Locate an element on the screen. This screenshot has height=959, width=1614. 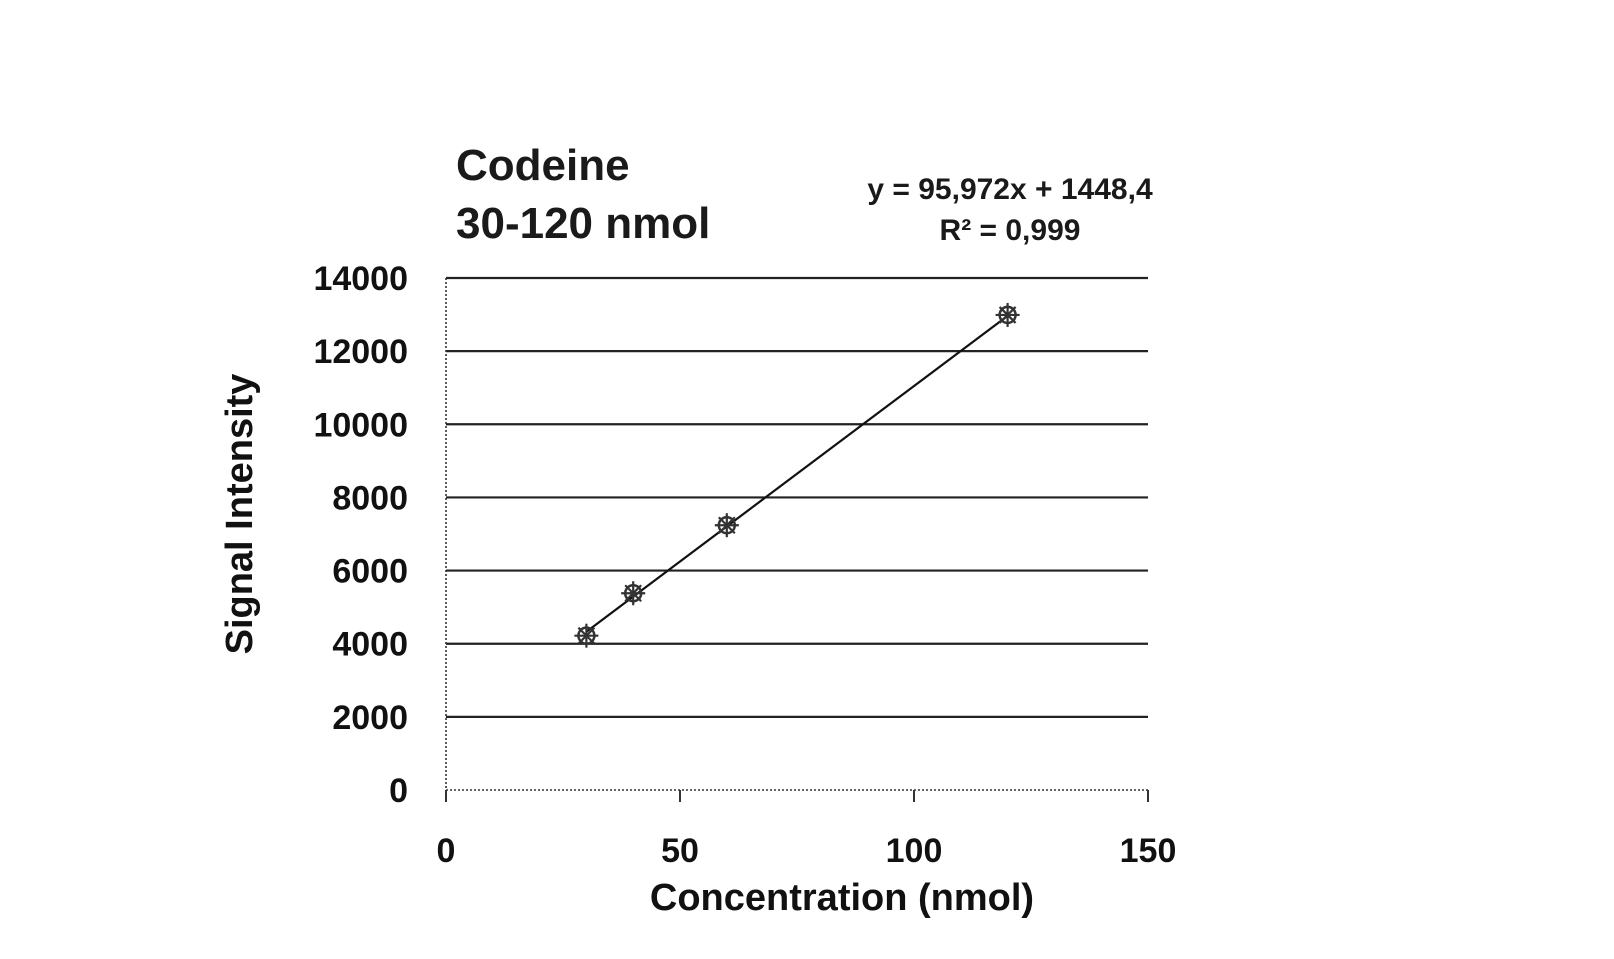
y-axis-label: Signal Intensity is located at coordinates (240, 514).